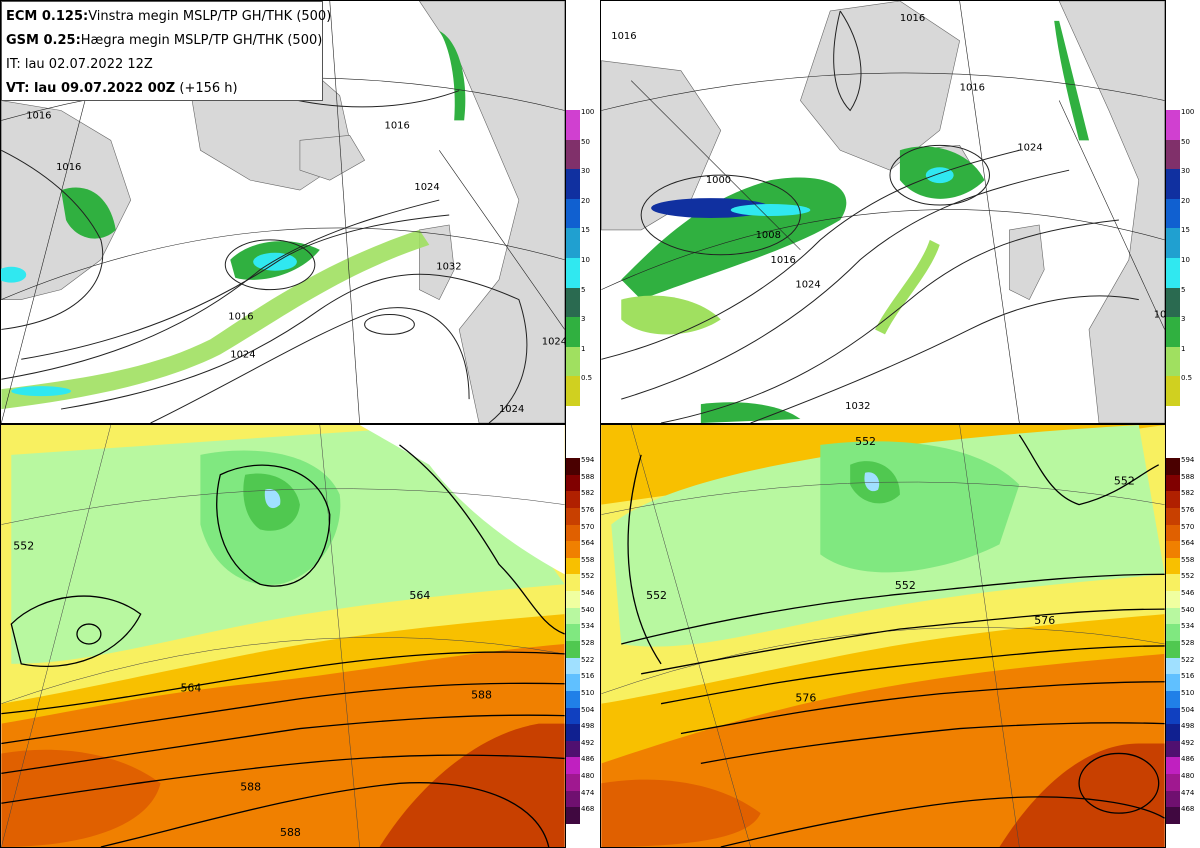 The width and height of the screenshot is (1200, 848). What do you see at coordinates (583, 348) in the screenshot?
I see `colorbar-label: 1` at bounding box center [583, 348].